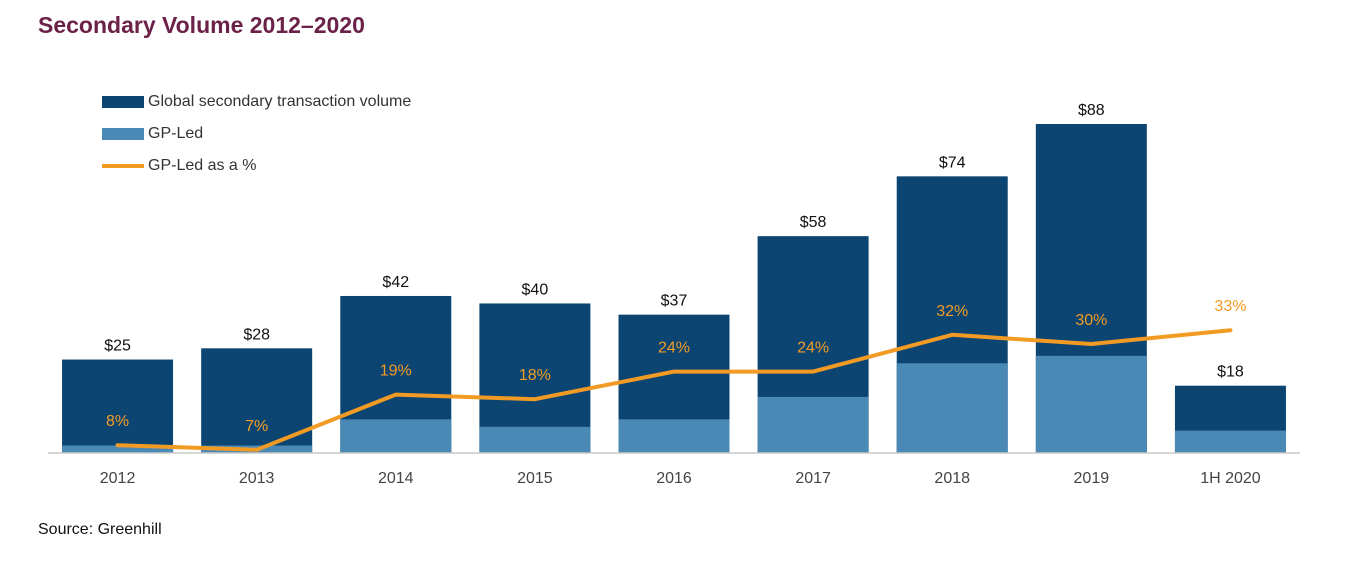 The height and width of the screenshot is (561, 1349). What do you see at coordinates (117, 346) in the screenshot?
I see `data-label-total: $25` at bounding box center [117, 346].